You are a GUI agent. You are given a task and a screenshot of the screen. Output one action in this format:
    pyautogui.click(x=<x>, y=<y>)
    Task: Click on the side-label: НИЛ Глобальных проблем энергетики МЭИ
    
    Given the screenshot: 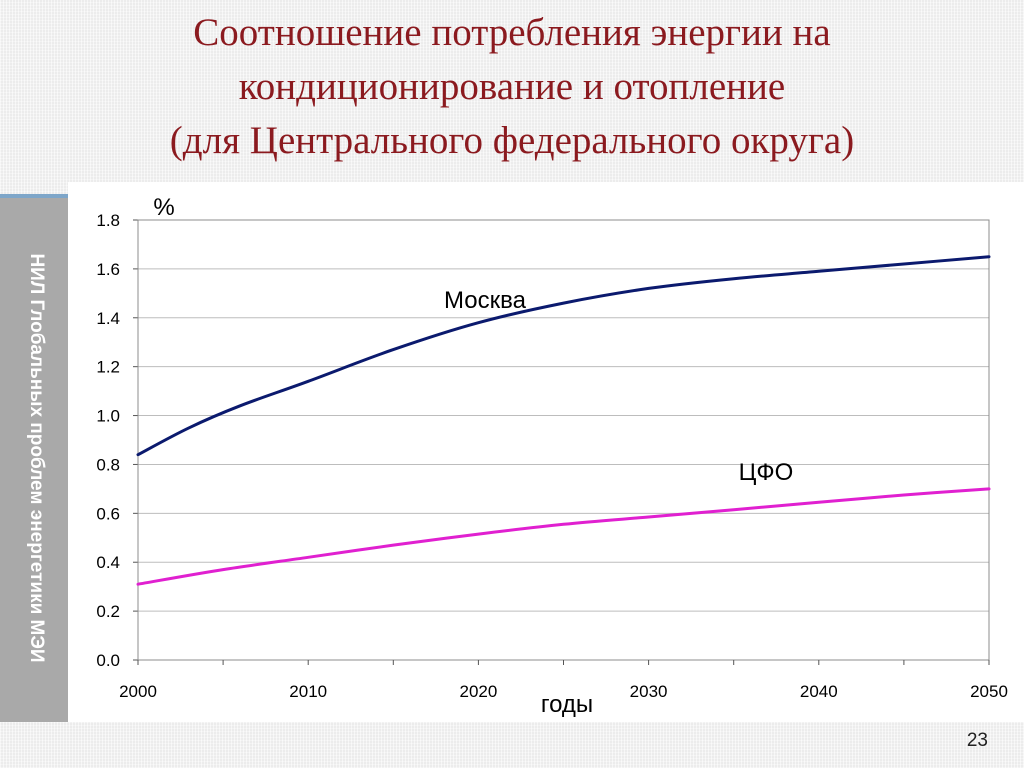 What is the action you would take?
    pyautogui.click(x=36, y=458)
    